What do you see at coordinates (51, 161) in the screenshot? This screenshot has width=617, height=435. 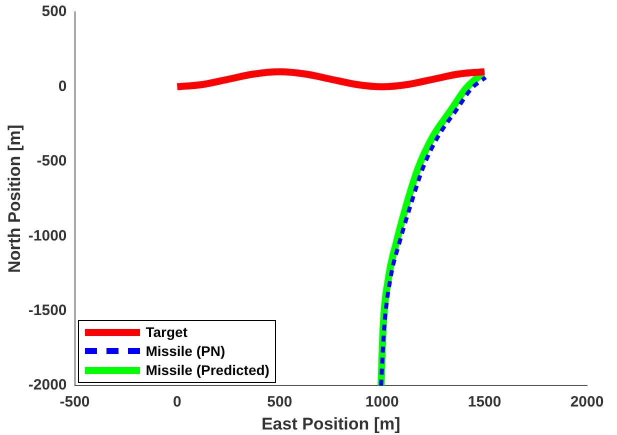 I see `y-tick-label: -500` at bounding box center [51, 161].